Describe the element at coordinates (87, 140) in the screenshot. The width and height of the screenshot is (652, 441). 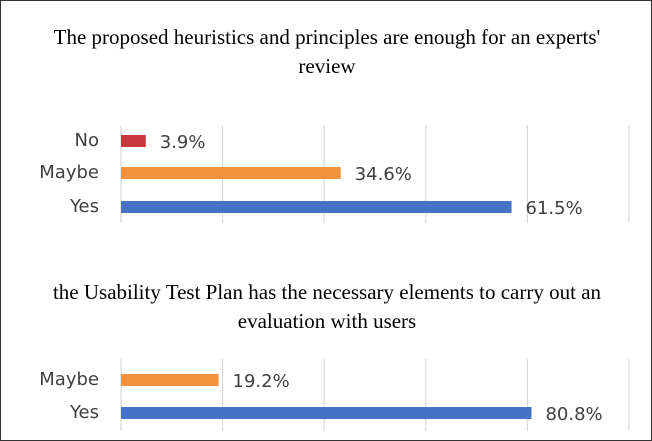
I see `category-label: No` at that location.